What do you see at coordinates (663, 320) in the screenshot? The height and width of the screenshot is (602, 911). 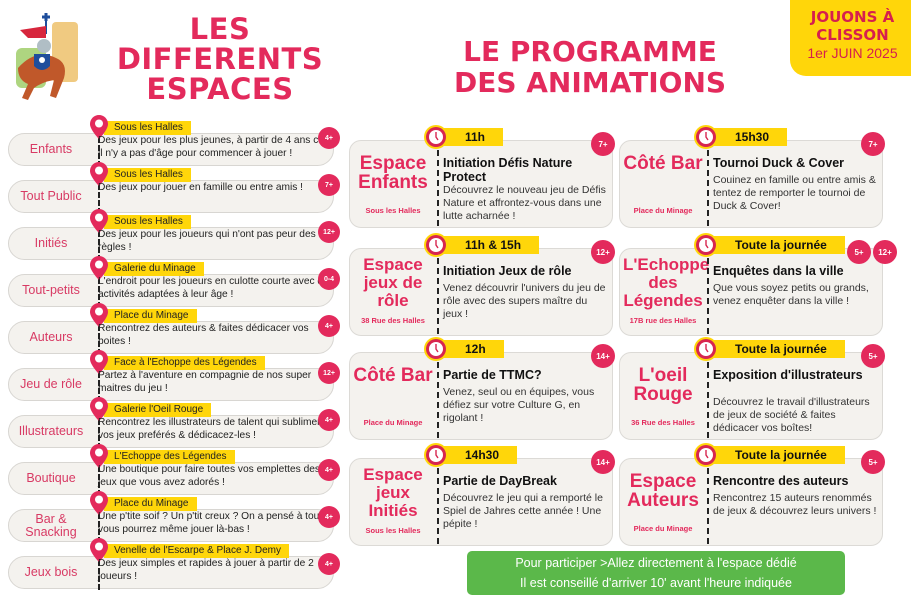 I see `animation-address: 17B rue des Halles` at bounding box center [663, 320].